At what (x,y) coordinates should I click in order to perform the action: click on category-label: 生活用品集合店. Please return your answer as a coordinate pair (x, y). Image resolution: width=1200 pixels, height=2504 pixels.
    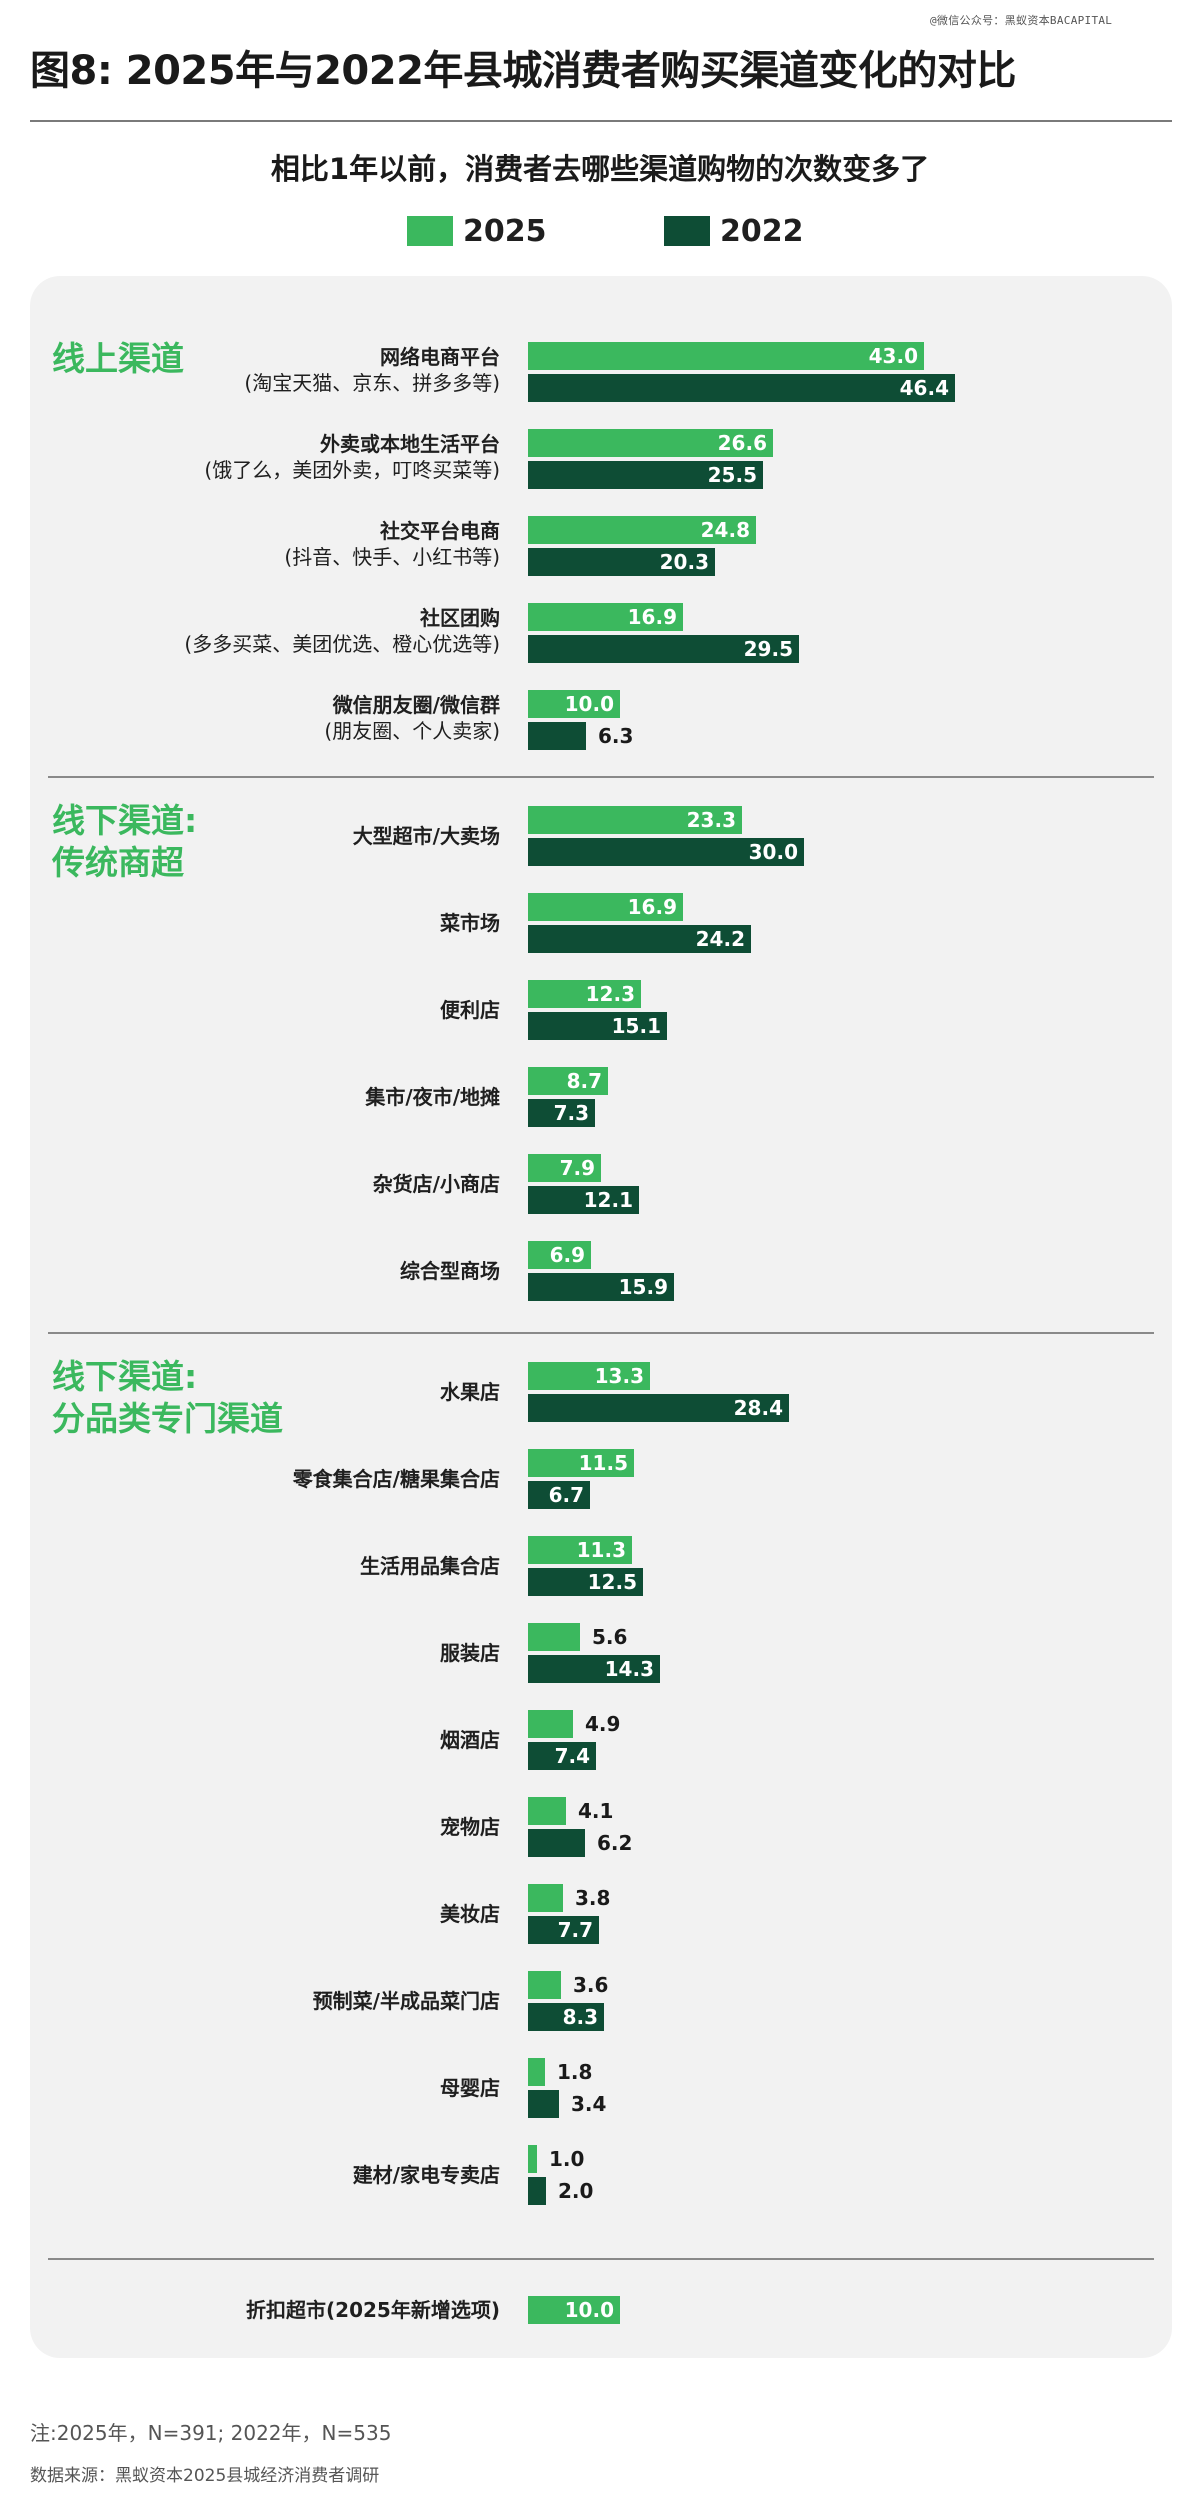
    Looking at the image, I should click on (430, 1566).